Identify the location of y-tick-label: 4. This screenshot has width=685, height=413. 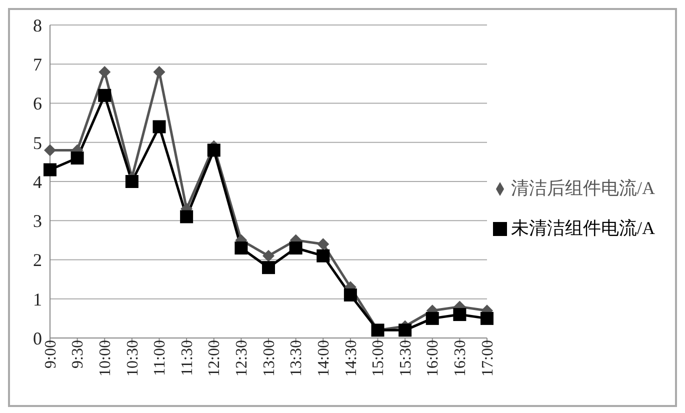
(37, 182).